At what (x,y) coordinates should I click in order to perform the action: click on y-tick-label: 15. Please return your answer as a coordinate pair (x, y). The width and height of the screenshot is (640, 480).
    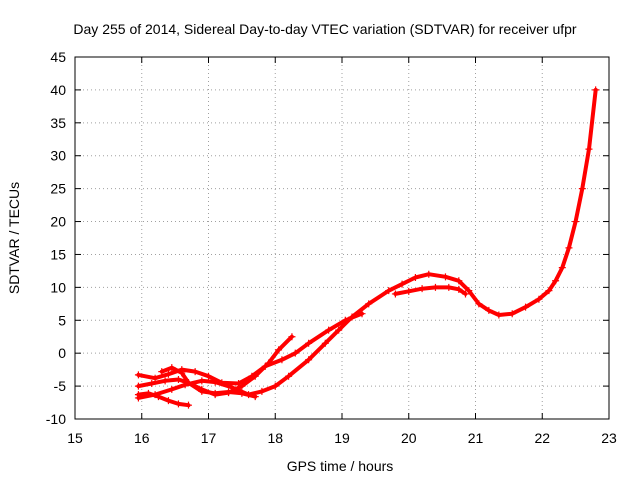
    Looking at the image, I should click on (58, 254).